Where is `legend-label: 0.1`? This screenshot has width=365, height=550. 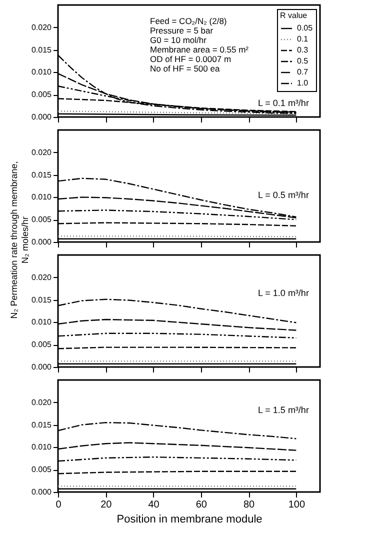 legend-label: 0.1 is located at coordinates (303, 39).